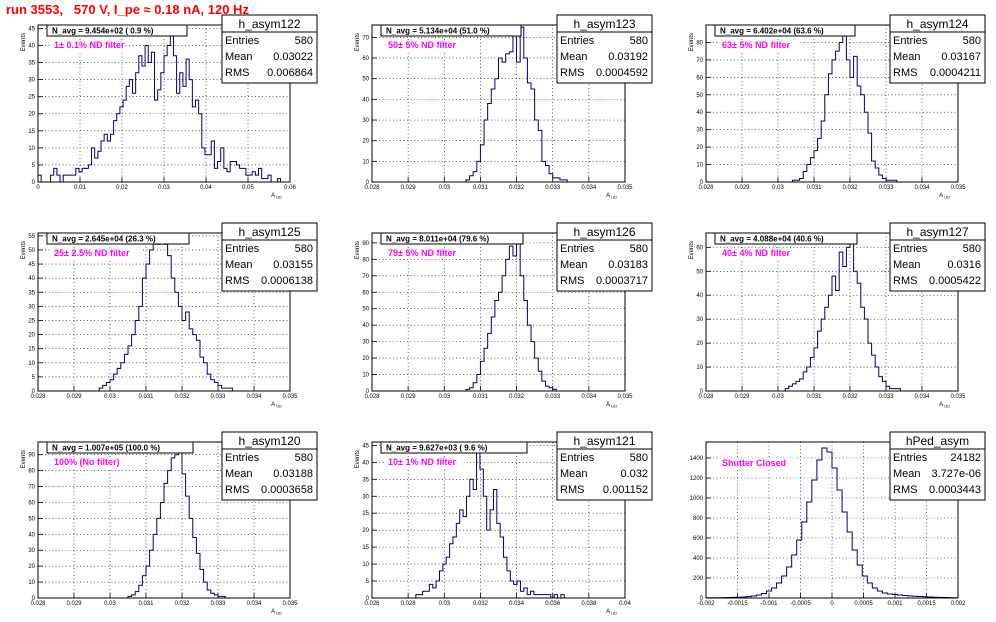 The image size is (996, 622). What do you see at coordinates (937, 24) in the screenshot?
I see `histogram-name: h_asym124` at bounding box center [937, 24].